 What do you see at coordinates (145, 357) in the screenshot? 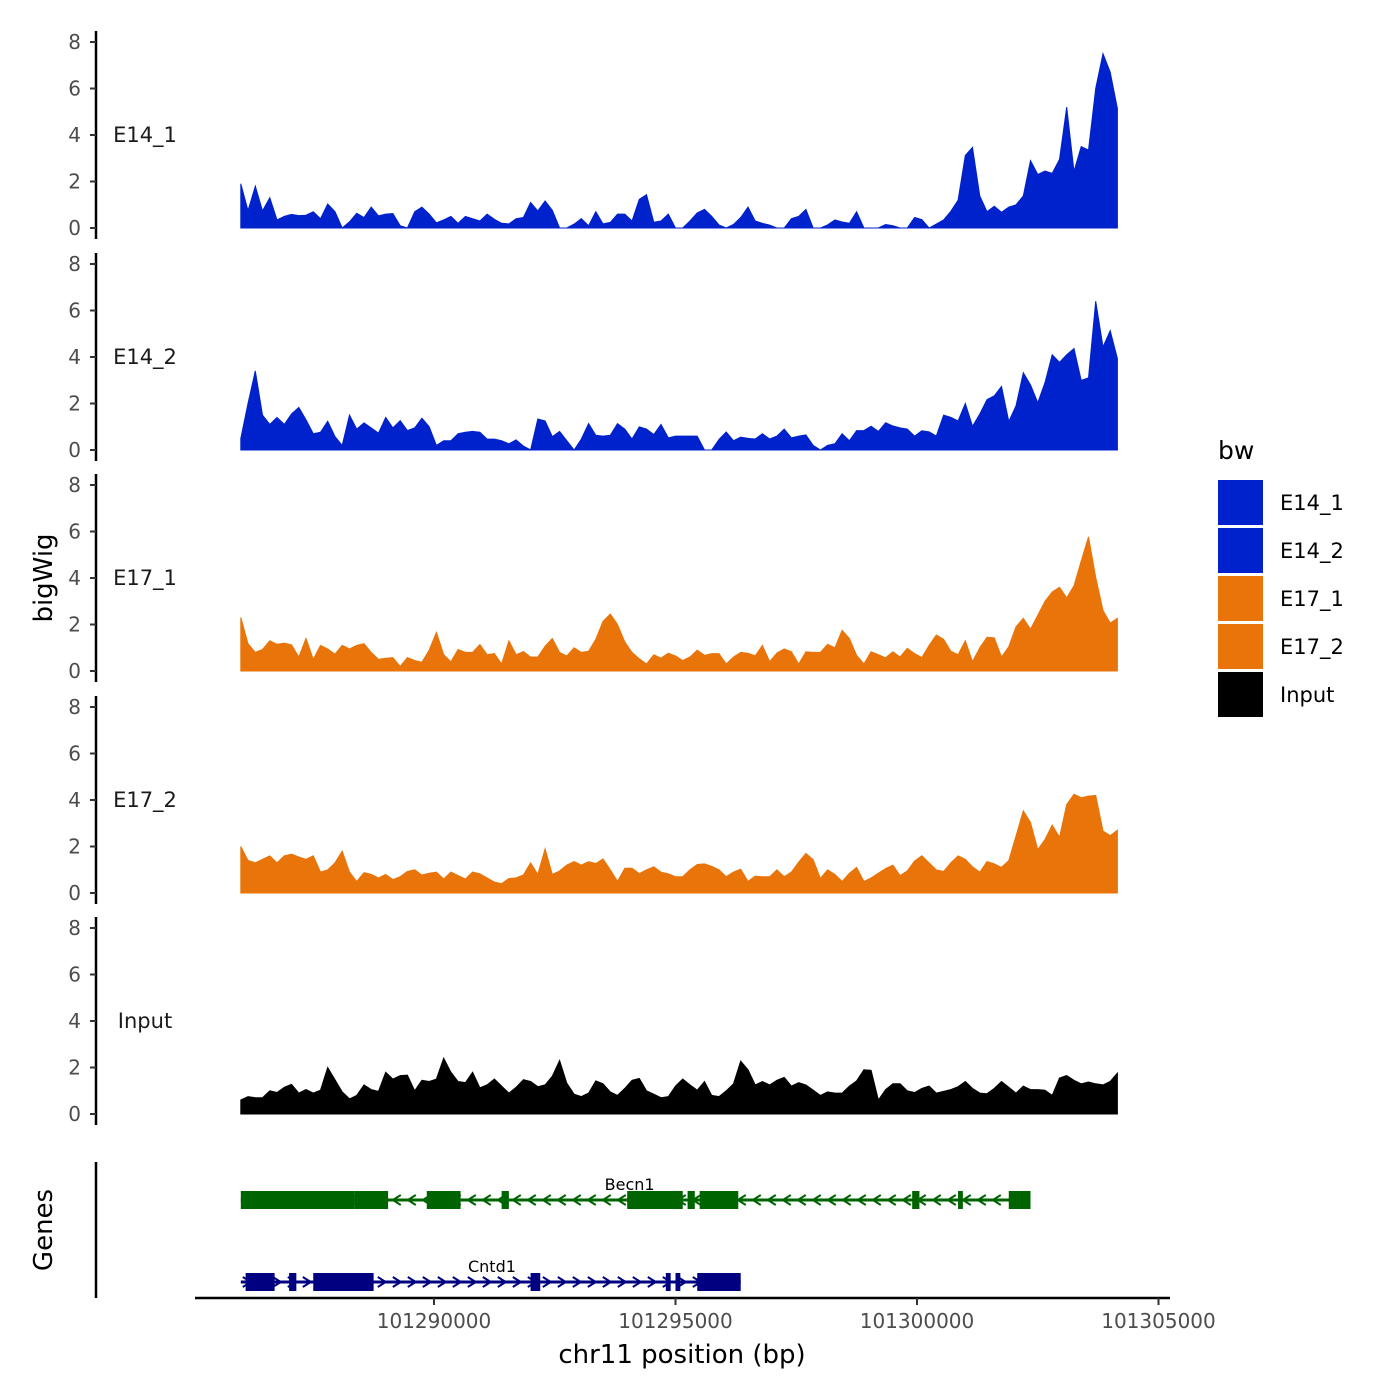
I see `facet-label-e14_2: E14_2` at bounding box center [145, 357].